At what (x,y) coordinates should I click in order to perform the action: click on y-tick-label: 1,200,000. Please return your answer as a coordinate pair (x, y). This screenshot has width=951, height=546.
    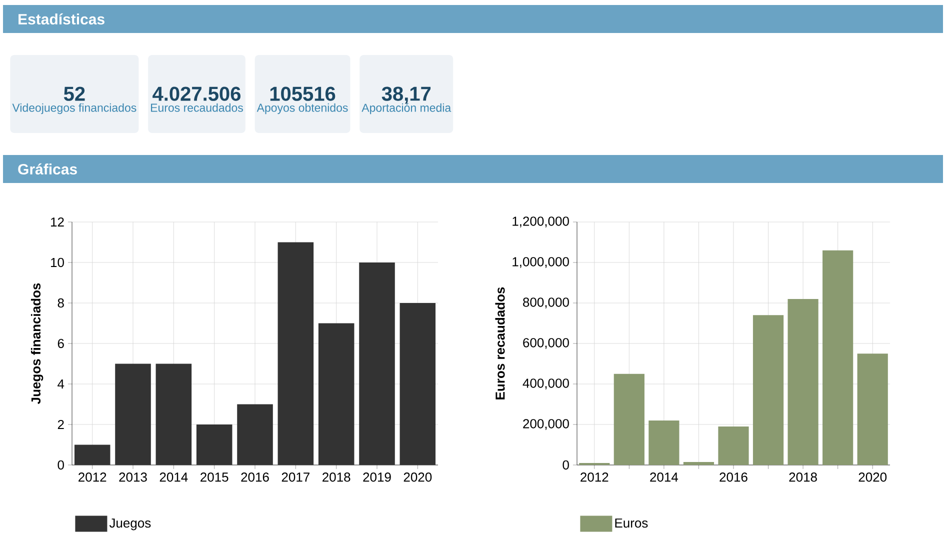
    Looking at the image, I should click on (540, 222).